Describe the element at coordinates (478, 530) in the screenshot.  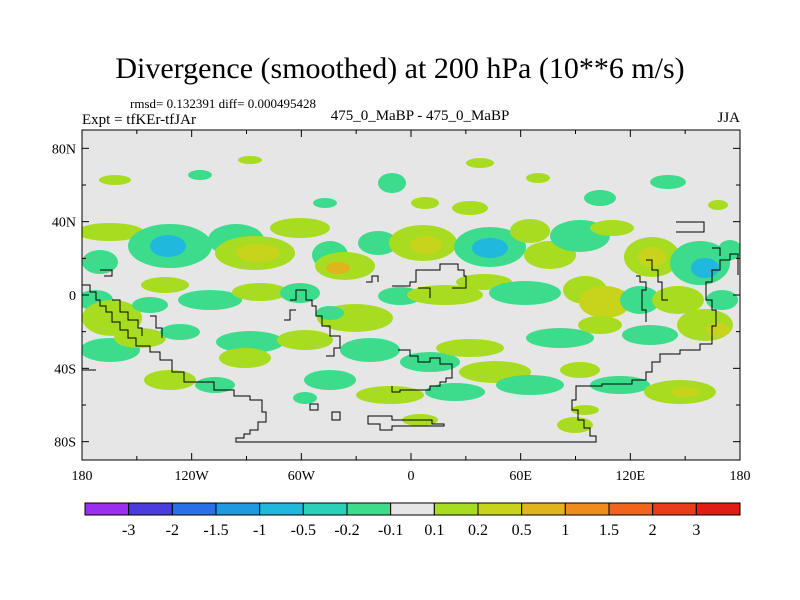
I see `colorbar-label: 0.2` at that location.